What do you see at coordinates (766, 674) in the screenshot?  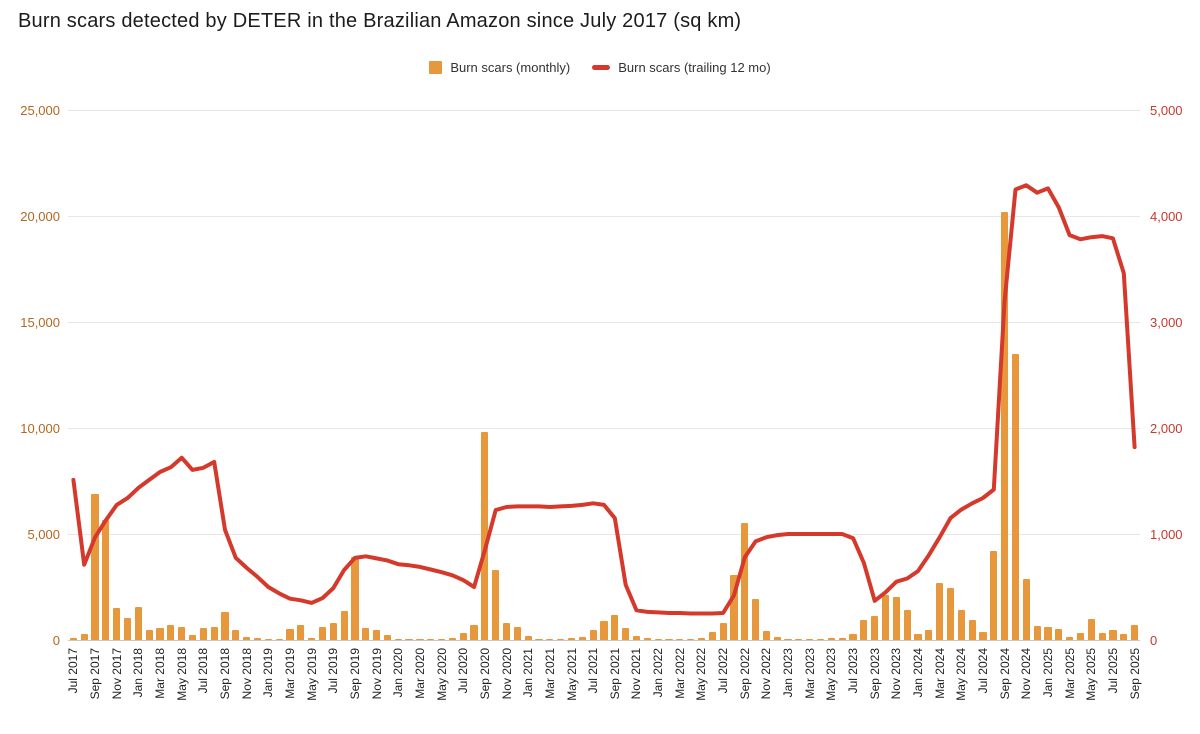 I see `x-axis-tick-label: Nov 2022` at bounding box center [766, 674].